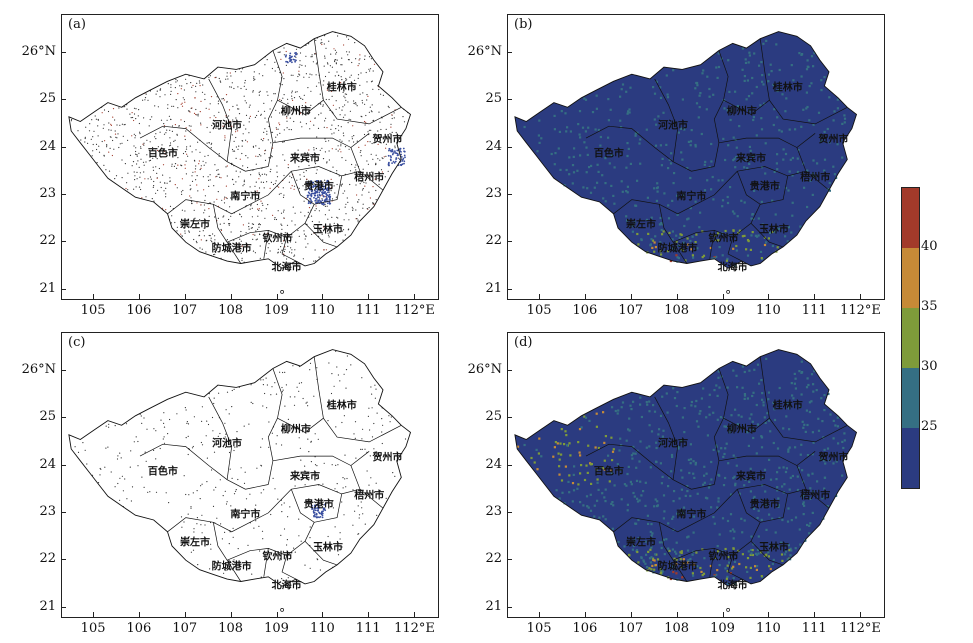  I want to click on panel-label-d: (d), so click(523, 342).